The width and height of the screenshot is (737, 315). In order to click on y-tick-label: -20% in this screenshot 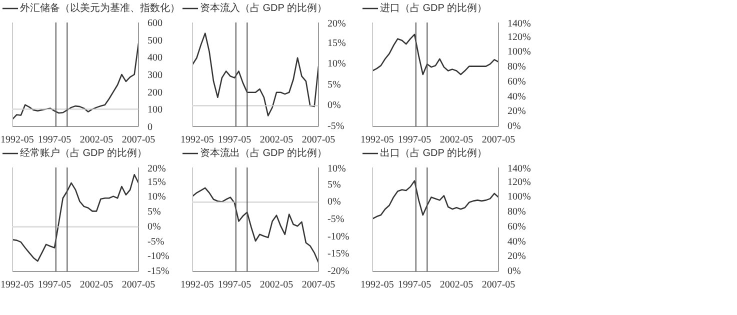, I will do `click(339, 271)`.